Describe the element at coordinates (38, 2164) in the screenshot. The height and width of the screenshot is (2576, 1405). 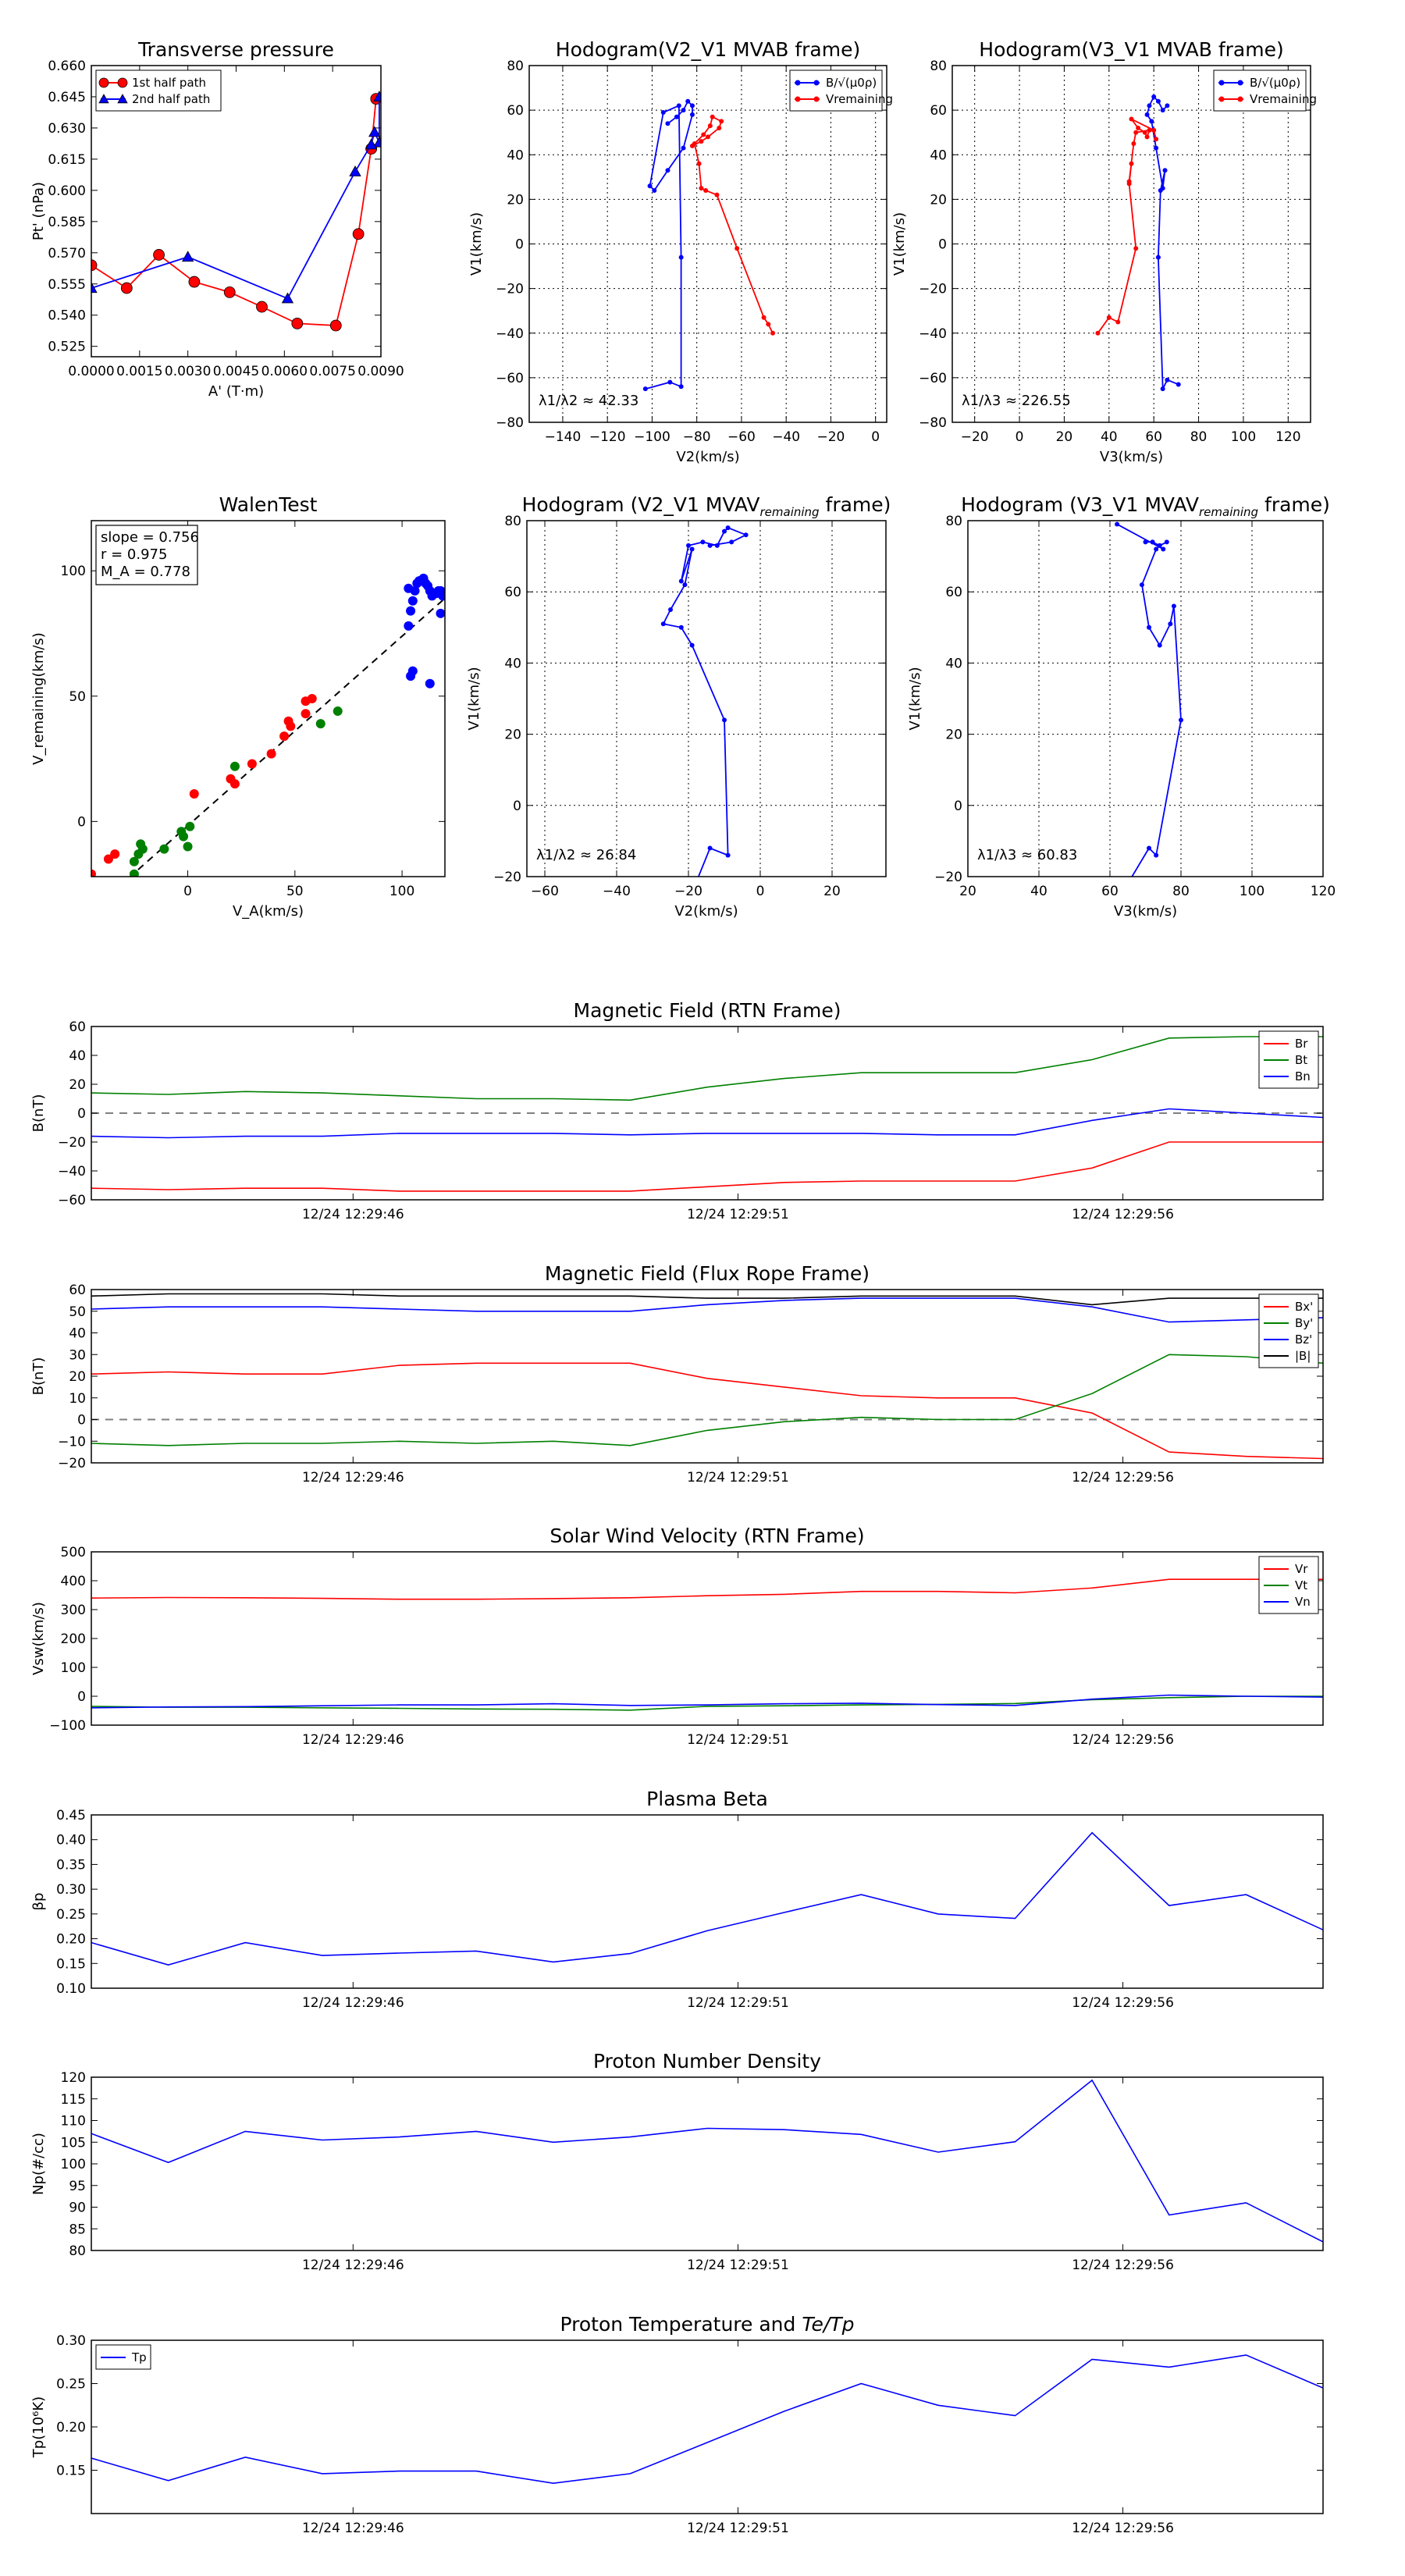
I see `y-axis-label: Np(#/cc)` at that location.